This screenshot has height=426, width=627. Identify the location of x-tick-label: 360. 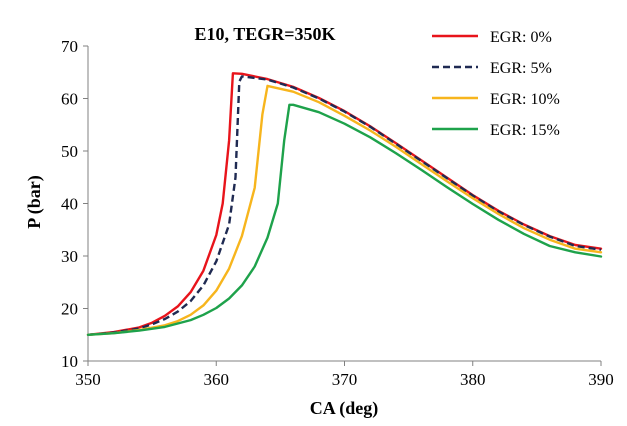
(217, 379).